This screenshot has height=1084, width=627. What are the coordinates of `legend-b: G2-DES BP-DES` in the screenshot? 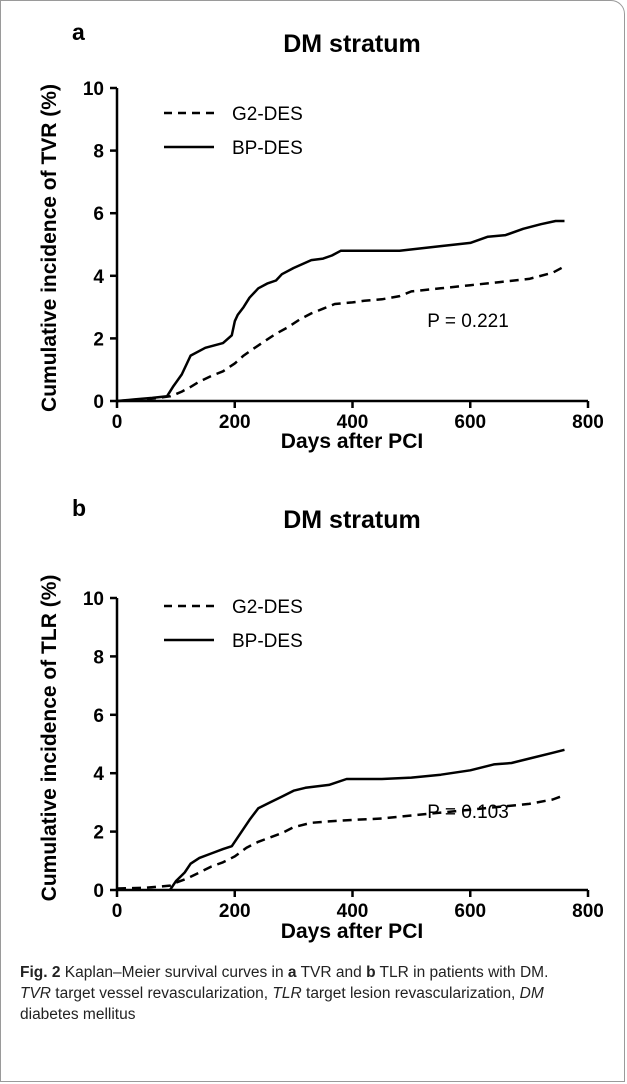 It's located at (233, 624).